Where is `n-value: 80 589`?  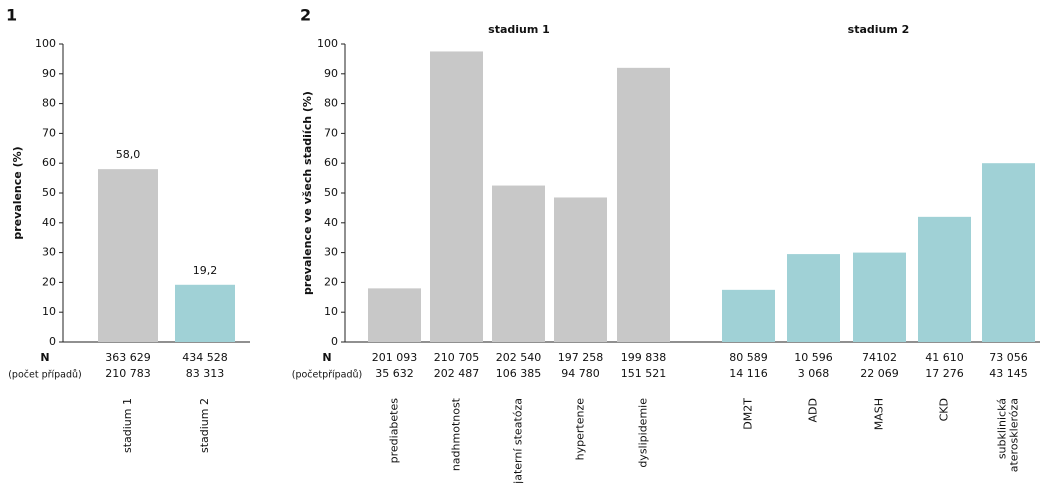
n-value: 80 589 is located at coordinates (748, 357).